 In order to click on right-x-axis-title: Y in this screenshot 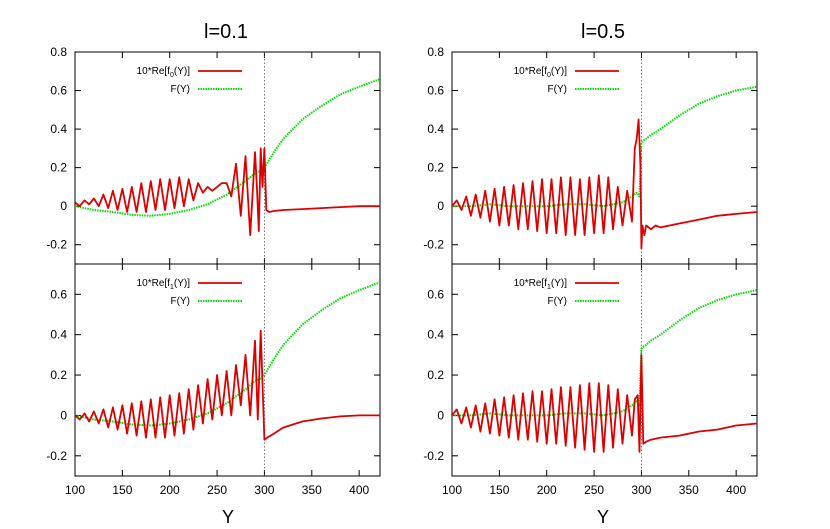, I will do `click(603, 517)`.